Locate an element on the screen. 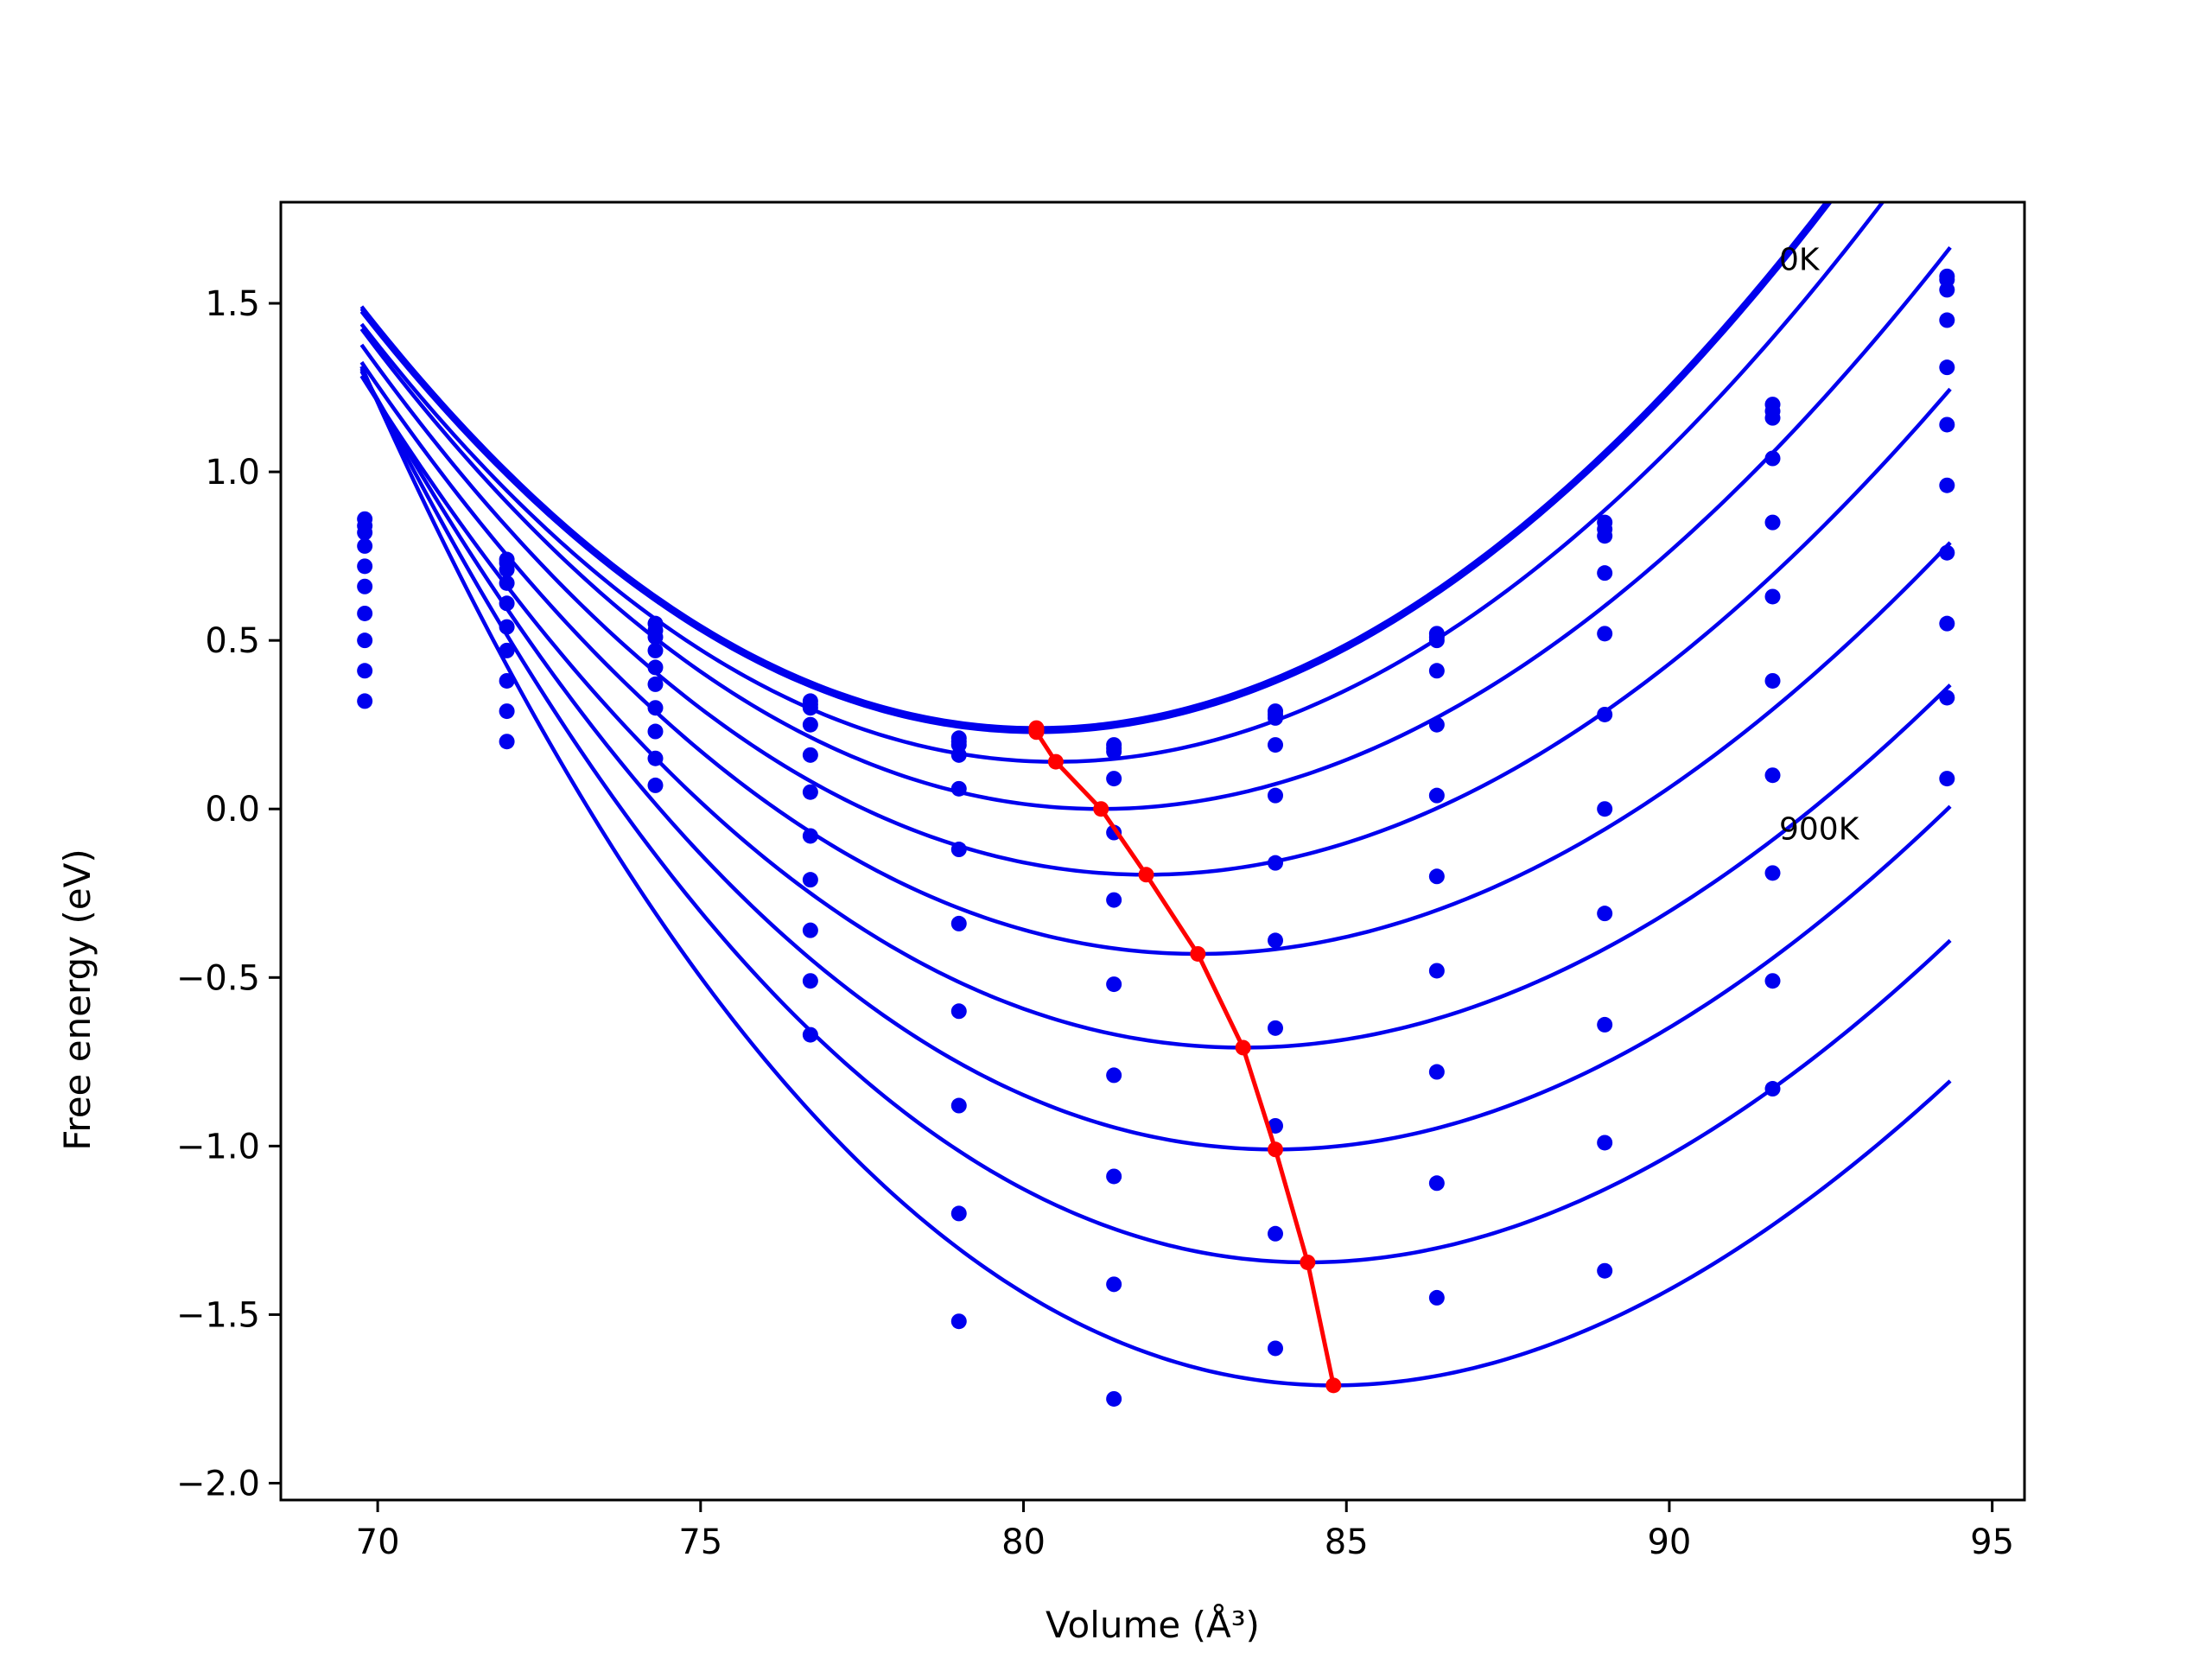 The width and height of the screenshot is (2212, 1659). x-tick-label: 90 is located at coordinates (1669, 1542).